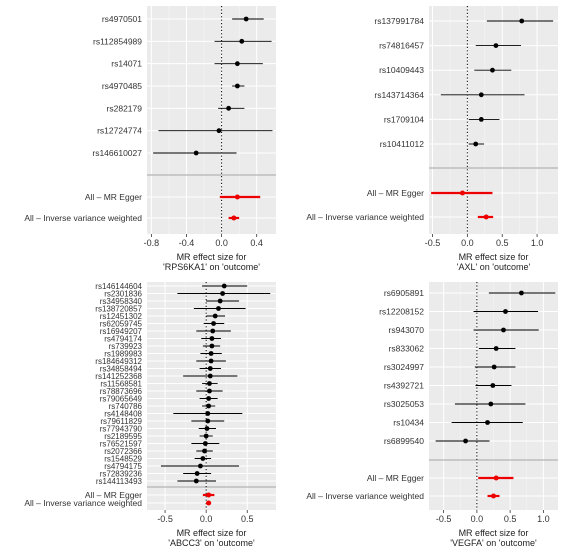 The image size is (564, 547). I want to click on snp-label: rs78873696, so click(121, 391).